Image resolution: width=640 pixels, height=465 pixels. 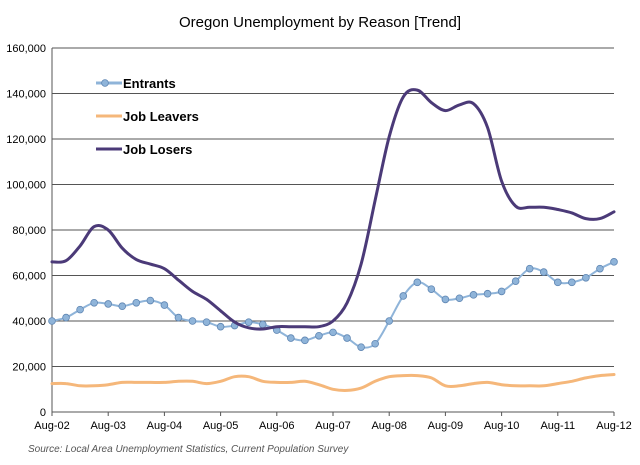 I want to click on x-tick-label: Aug-06, so click(x=276, y=426).